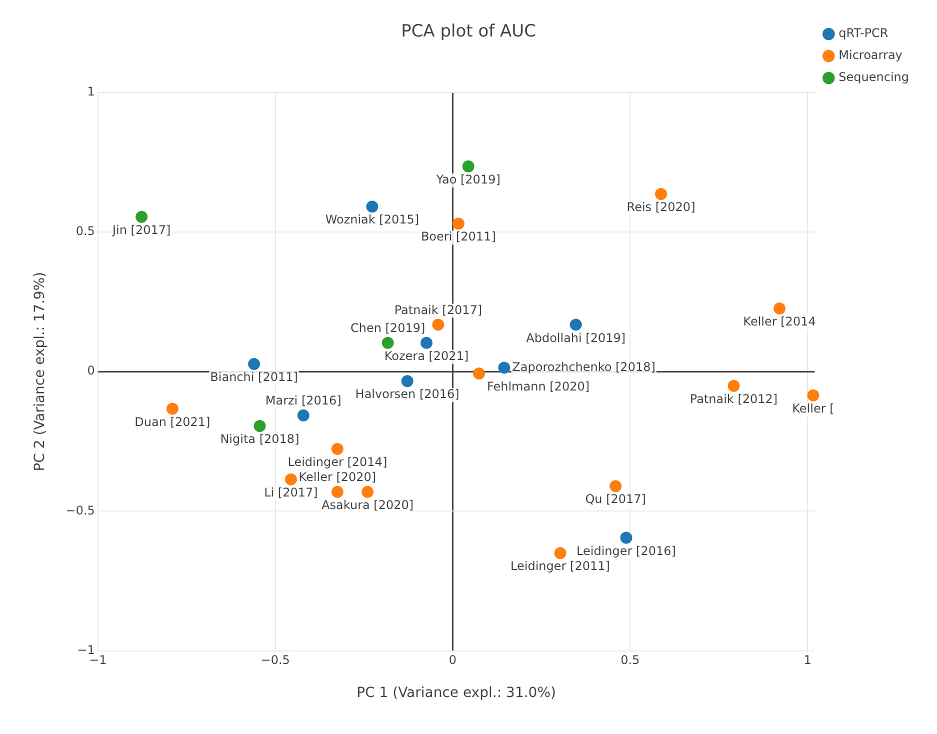 The width and height of the screenshot is (937, 734). What do you see at coordinates (291, 492) in the screenshot?
I see `annotation: Li [2017]` at bounding box center [291, 492].